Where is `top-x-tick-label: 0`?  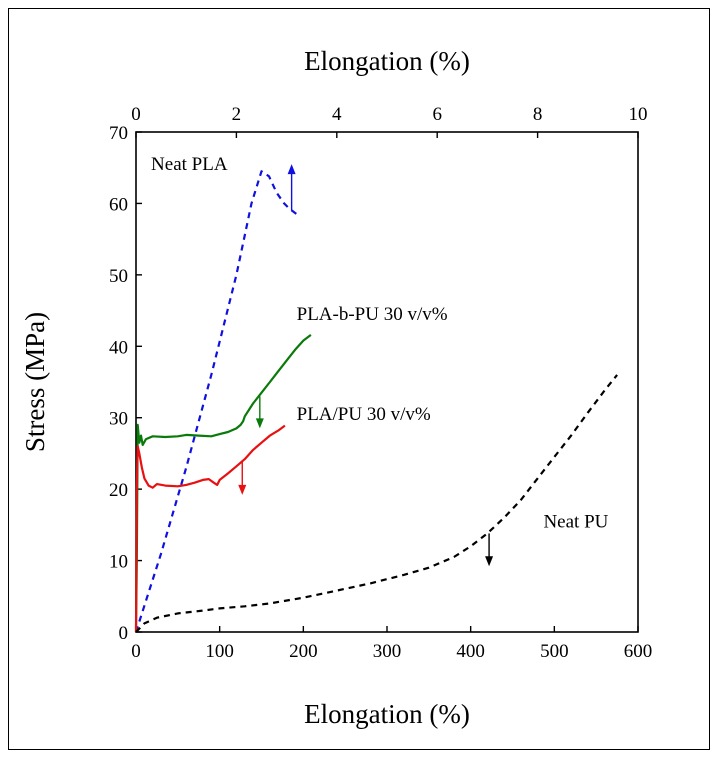
top-x-tick-label: 0 is located at coordinates (136, 114).